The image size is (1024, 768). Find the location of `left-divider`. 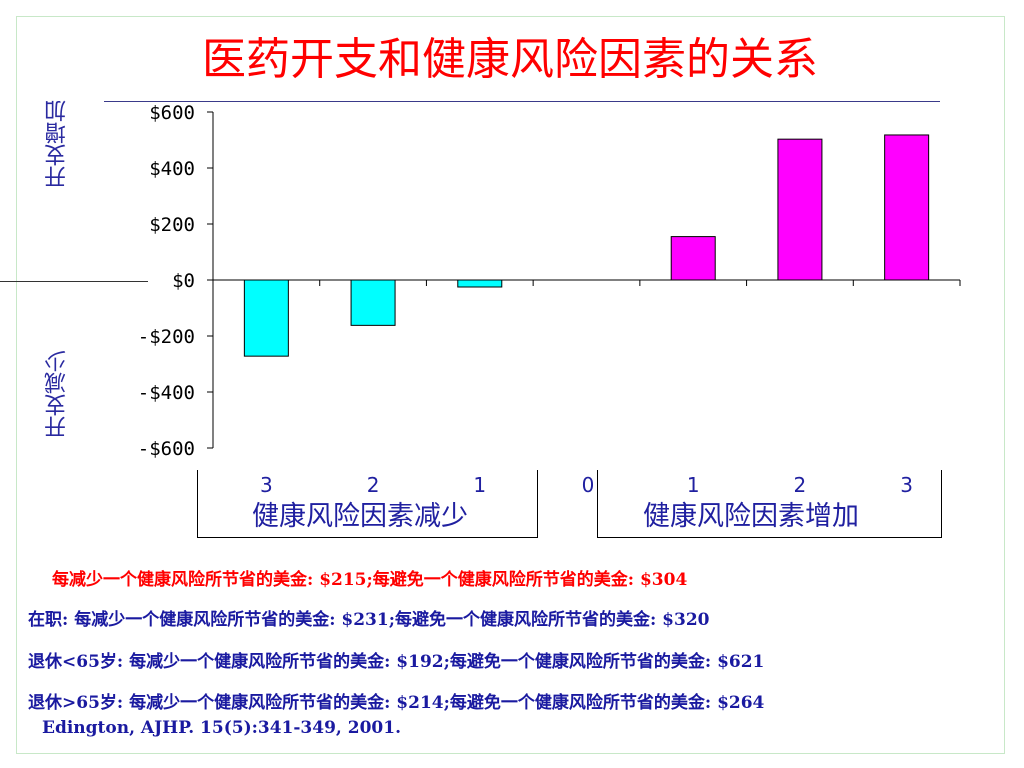

left-divider is located at coordinates (74, 281).